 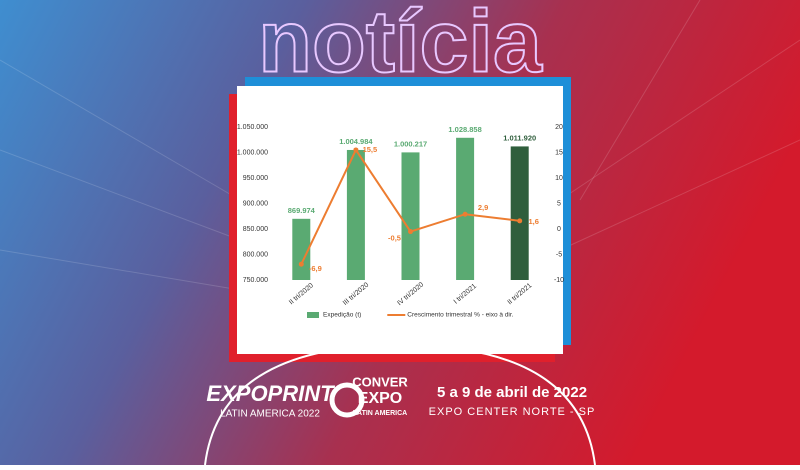 What do you see at coordinates (400, 45) in the screenshot?
I see `heading: notícia` at bounding box center [400, 45].